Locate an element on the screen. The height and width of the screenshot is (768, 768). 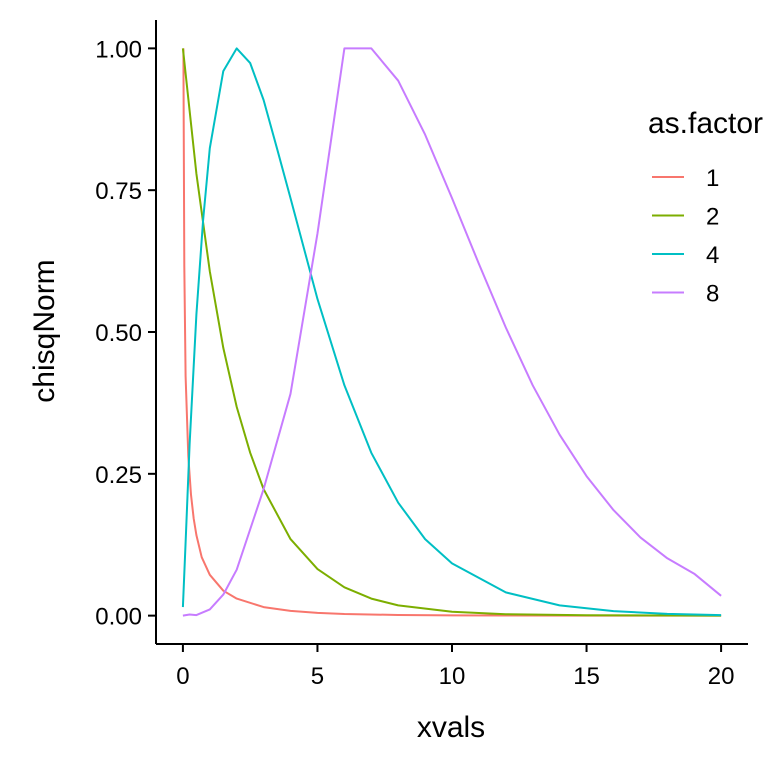
legend-label-2: 2 is located at coordinates (712, 217).